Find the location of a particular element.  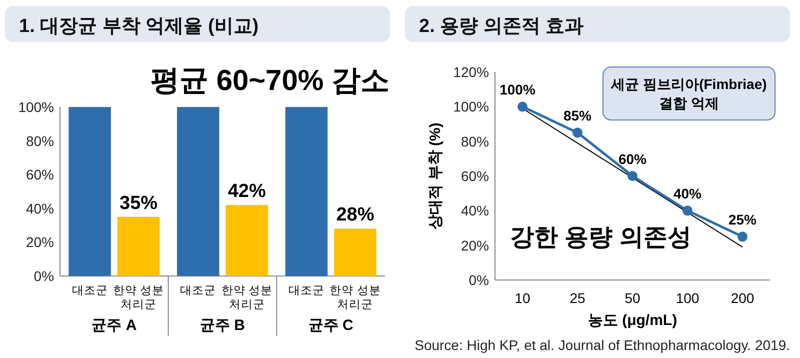

text: 평균 60~70% 감소 is located at coordinates (270, 81).